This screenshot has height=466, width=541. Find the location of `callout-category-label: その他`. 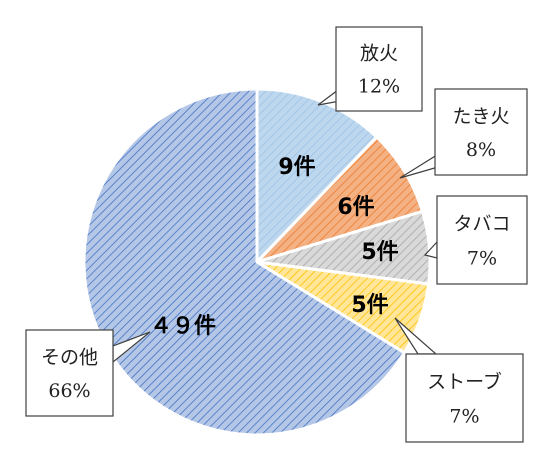

callout-category-label: その他 is located at coordinates (69, 357).